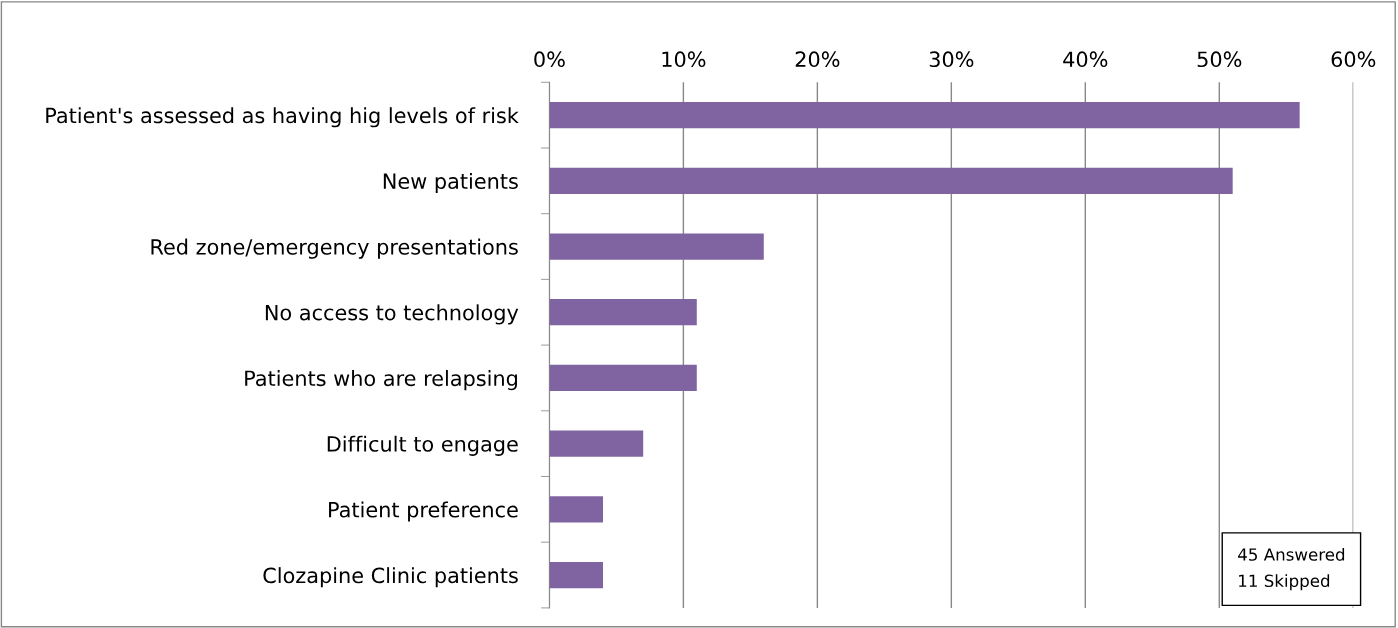 The image size is (1398, 628). Describe the element at coordinates (1284, 582) in the screenshot. I see `annotation: 11 Skipped` at that location.